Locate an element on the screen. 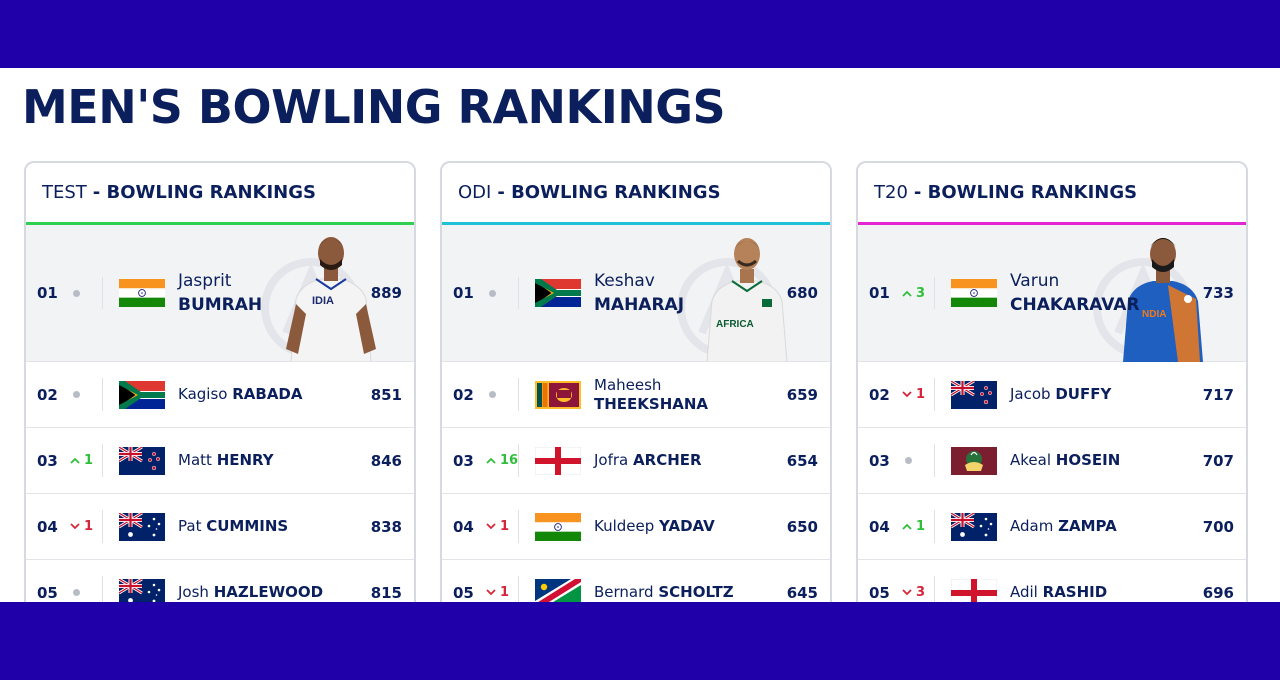 The image size is (1280, 680). ranking-row: 02 1 Jacob DUFFY 717 is located at coordinates (1052, 395).